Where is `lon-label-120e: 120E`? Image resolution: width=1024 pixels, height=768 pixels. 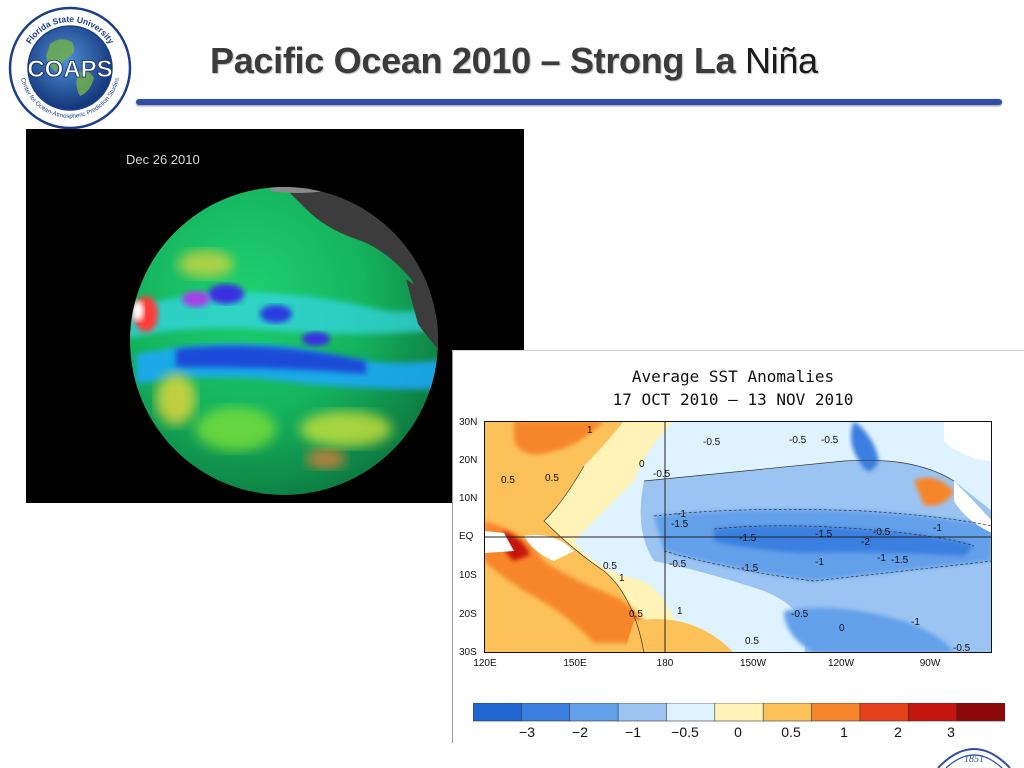 lon-label-120e: 120E is located at coordinates (485, 663).